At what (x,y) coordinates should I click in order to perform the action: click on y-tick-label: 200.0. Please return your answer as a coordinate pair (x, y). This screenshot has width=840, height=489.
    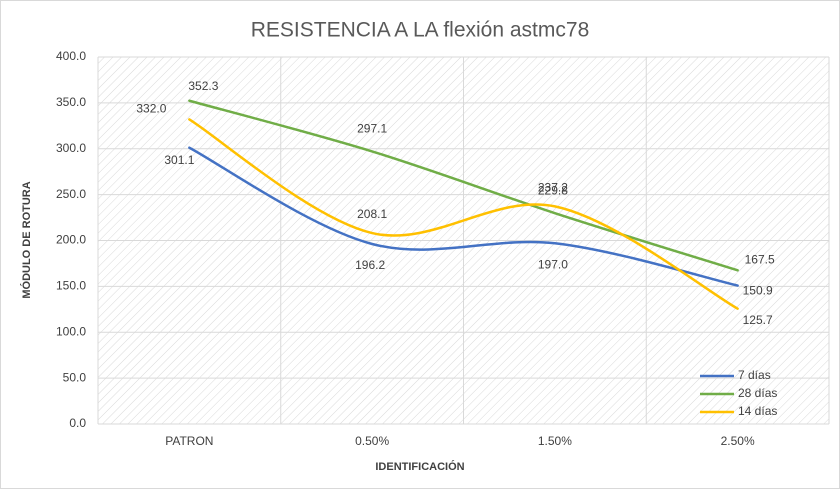
    Looking at the image, I should click on (71, 240).